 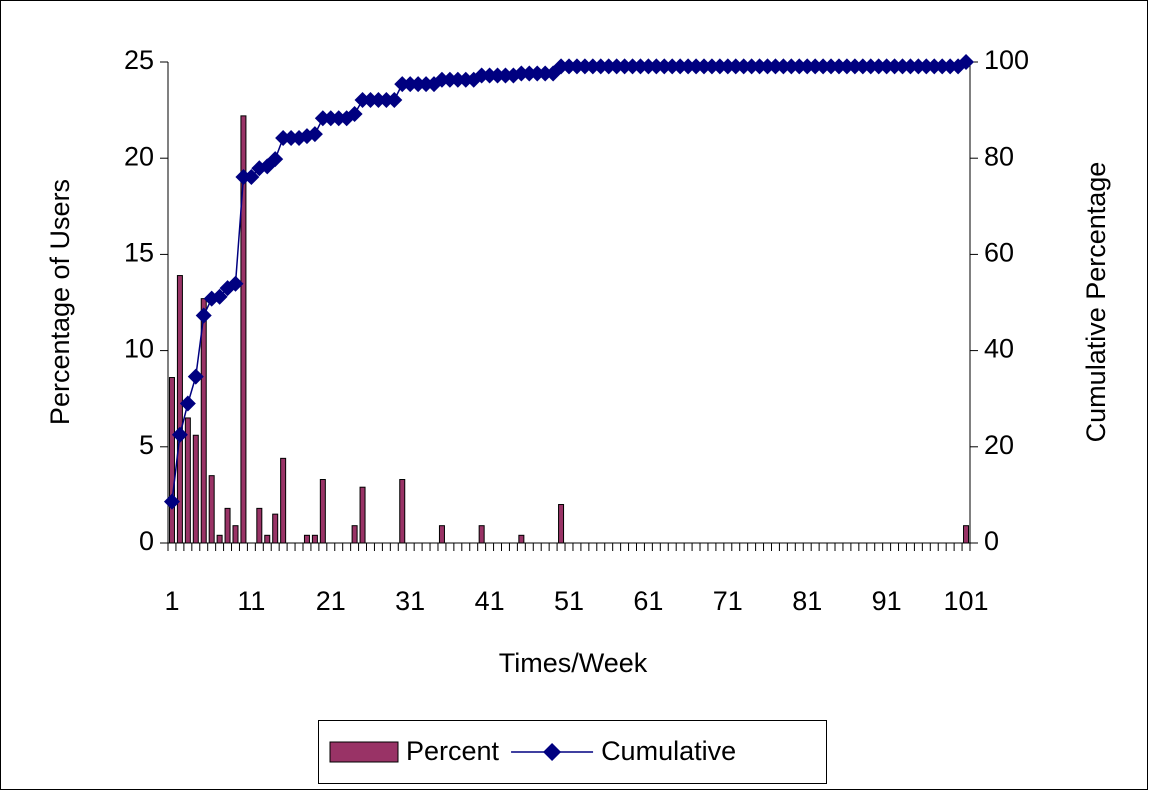 I want to click on x-tick-label: 21, so click(x=331, y=601).